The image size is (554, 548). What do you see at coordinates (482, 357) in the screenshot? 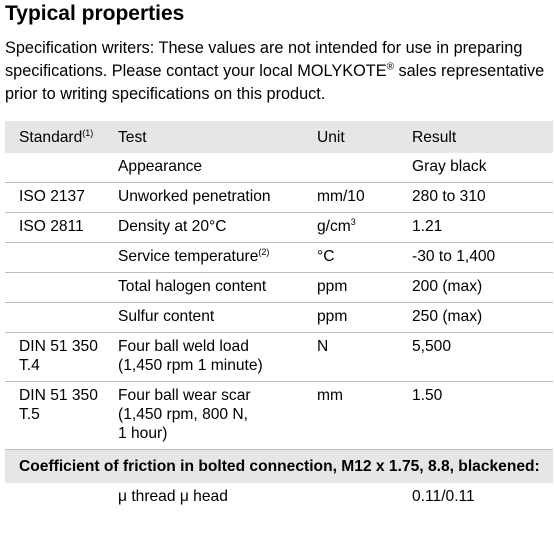
I see `cell-result: 5,500` at bounding box center [482, 357].